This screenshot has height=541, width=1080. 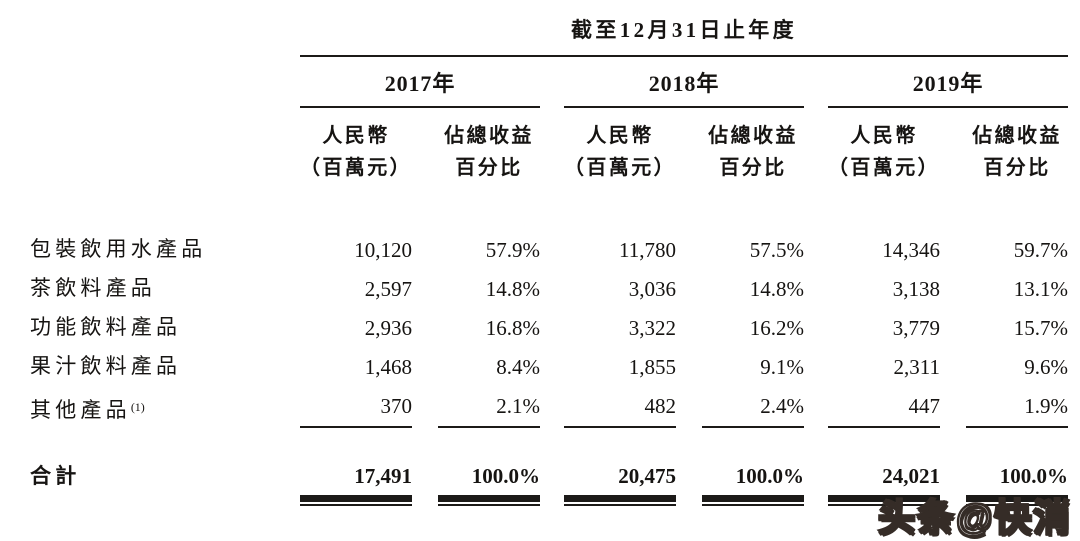 What do you see at coordinates (388, 367) in the screenshot?
I see `cell-value: 1,468` at bounding box center [388, 367].